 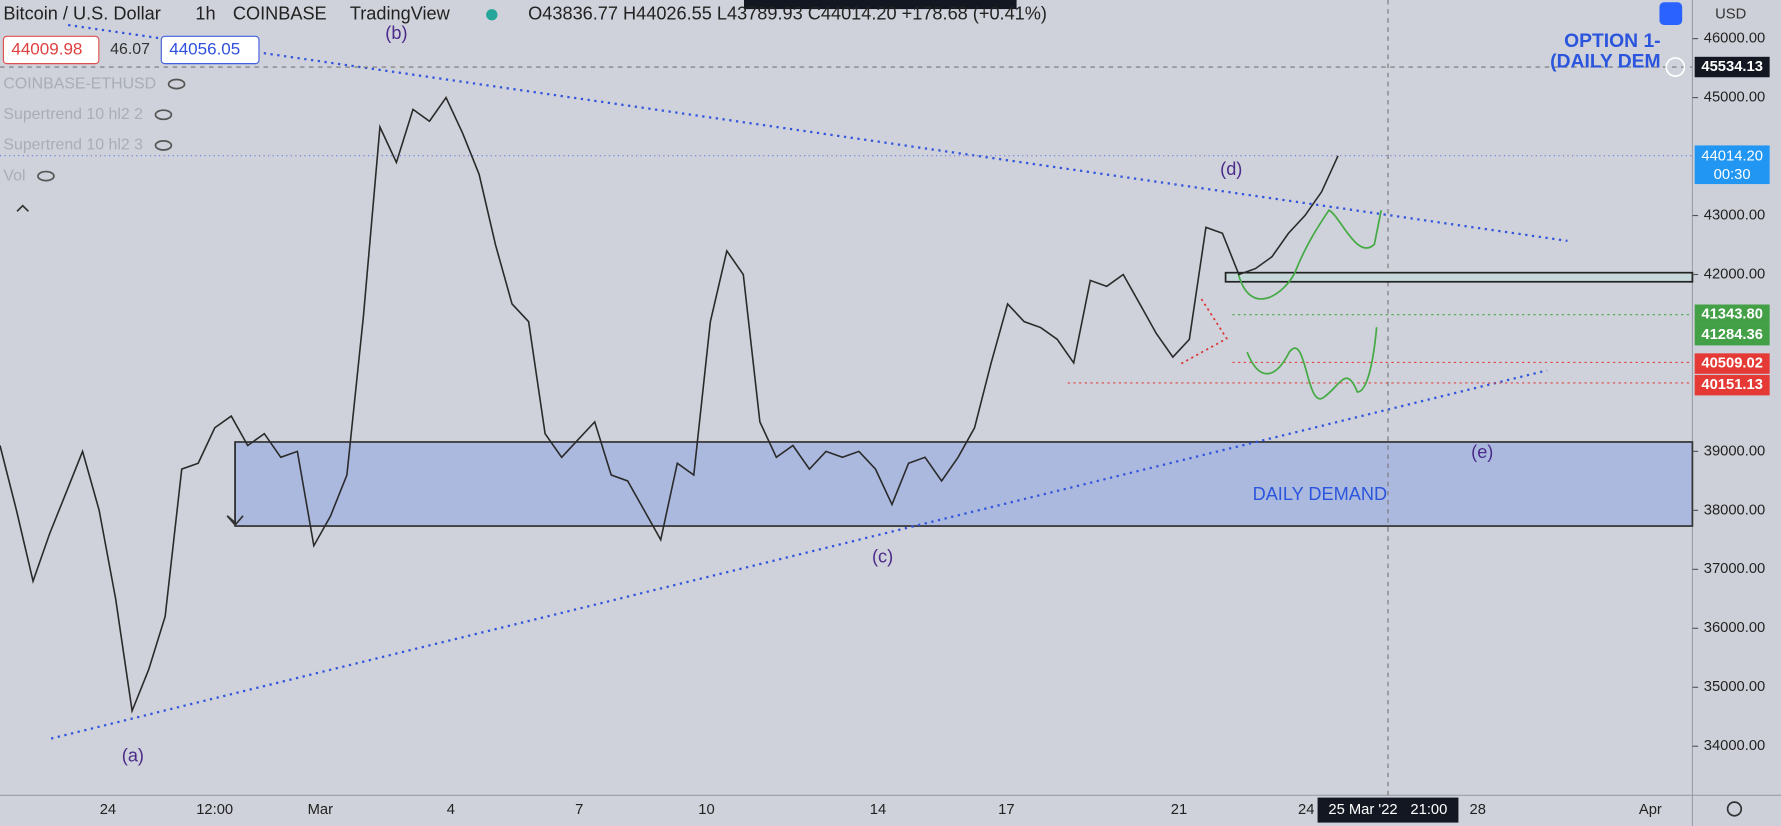 What do you see at coordinates (1735, 628) in the screenshot?
I see `price-tick-label: 36000.00` at bounding box center [1735, 628].